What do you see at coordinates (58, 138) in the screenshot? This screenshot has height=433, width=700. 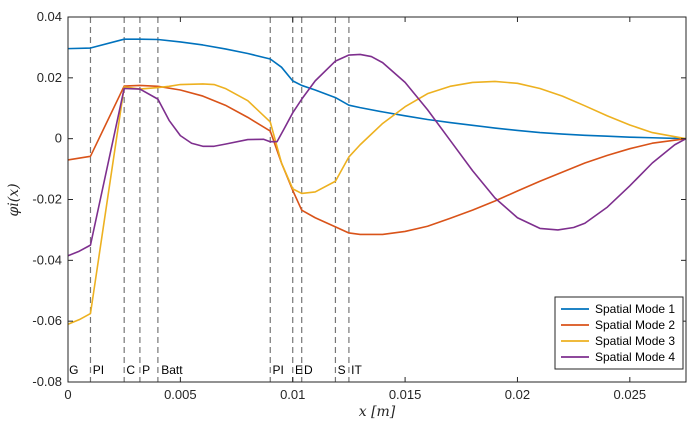 I see `y-tick-label: 0` at bounding box center [58, 138].